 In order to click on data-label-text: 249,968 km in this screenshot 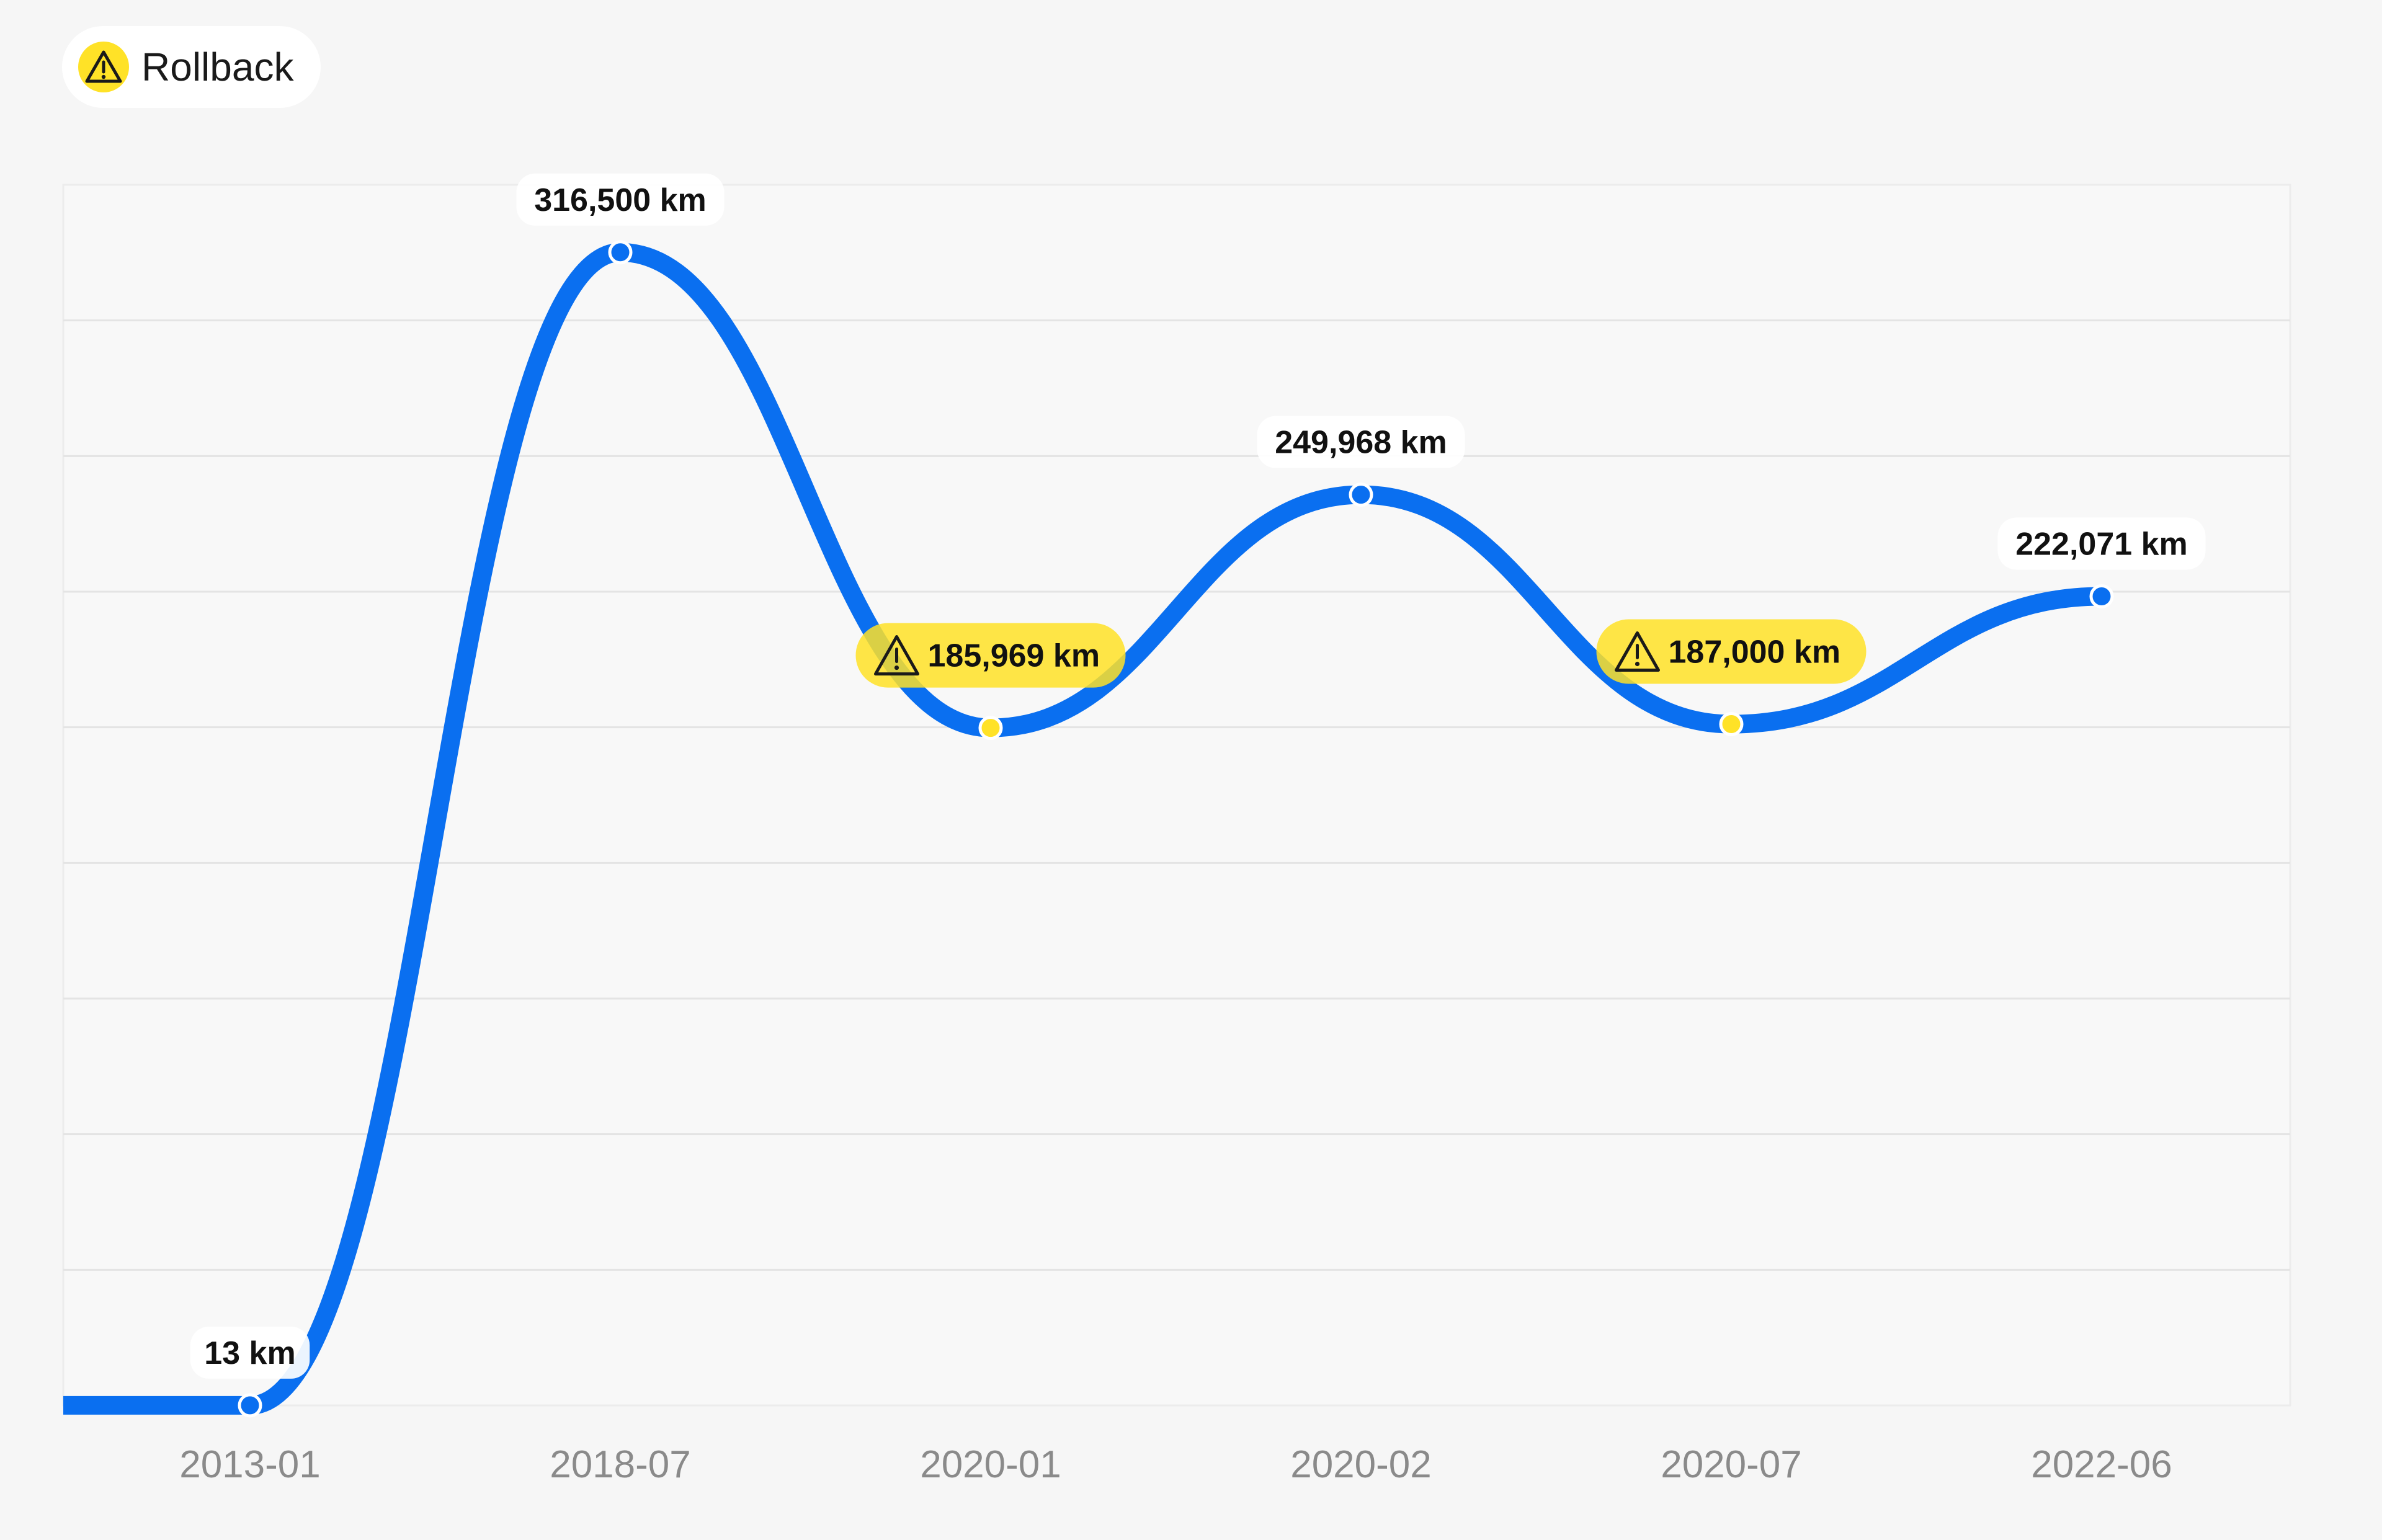, I will do `click(1361, 443)`.